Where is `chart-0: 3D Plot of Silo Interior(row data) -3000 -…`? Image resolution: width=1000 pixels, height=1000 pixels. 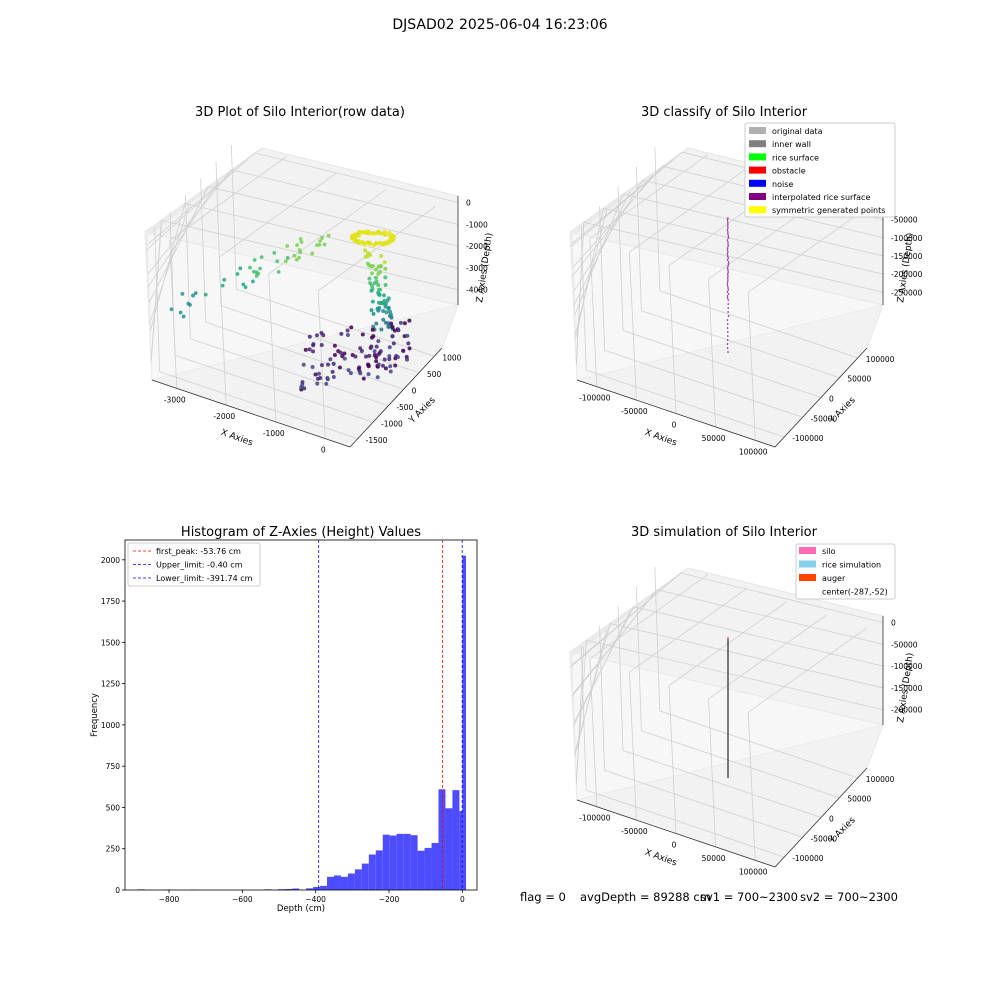 chart-0: 3D Plot of Silo Interior(row data) -3000 -… is located at coordinates (319, 280).